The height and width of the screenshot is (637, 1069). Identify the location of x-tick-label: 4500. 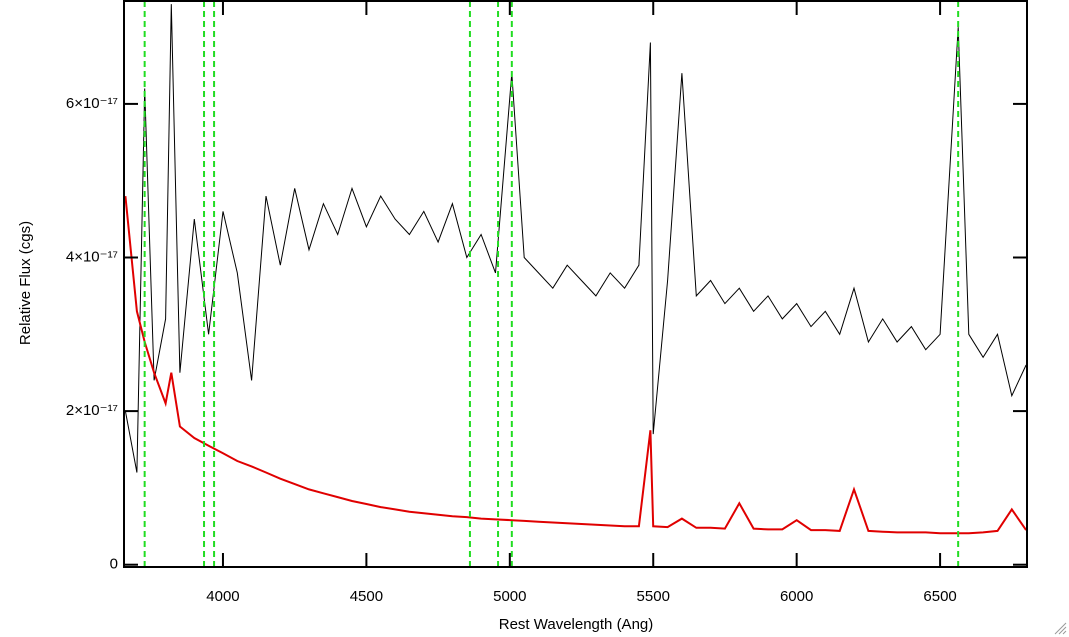
(366, 596).